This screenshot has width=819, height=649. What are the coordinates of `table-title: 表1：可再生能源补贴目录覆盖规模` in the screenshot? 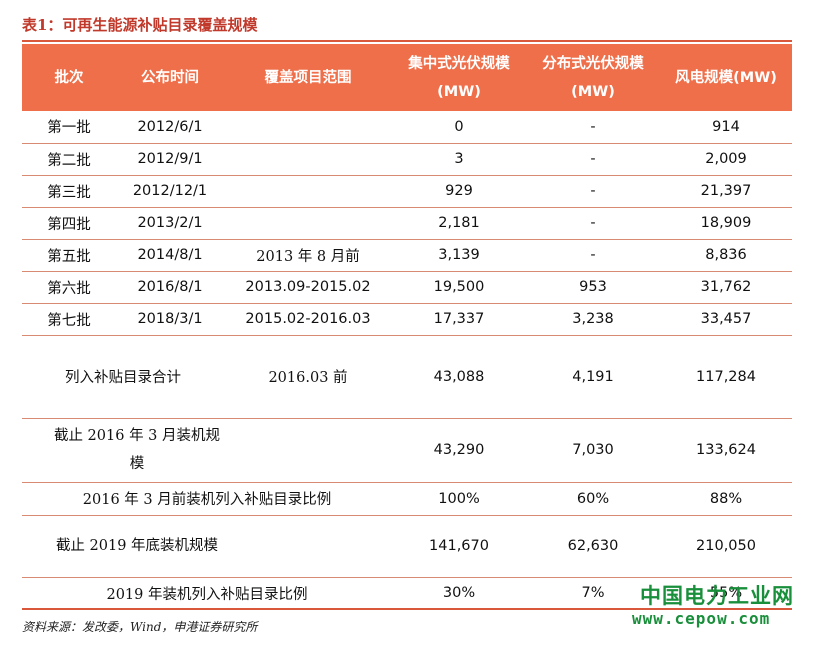 It's located at (140, 25).